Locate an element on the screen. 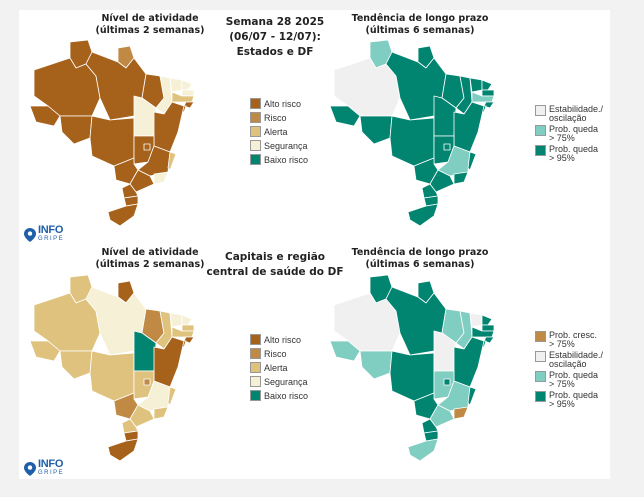 This screenshot has width=644, height=497. legend-item: Alerta is located at coordinates (279, 367).